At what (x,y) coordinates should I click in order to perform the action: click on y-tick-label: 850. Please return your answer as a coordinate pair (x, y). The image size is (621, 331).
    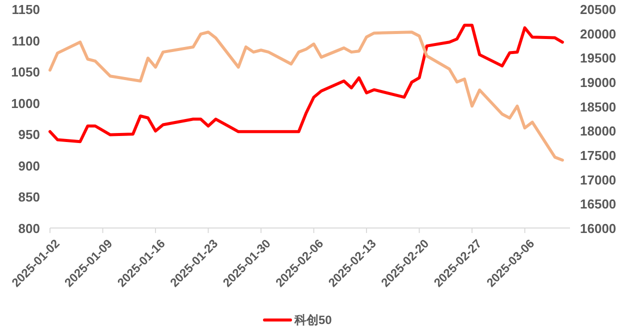
    Looking at the image, I should click on (29, 197).